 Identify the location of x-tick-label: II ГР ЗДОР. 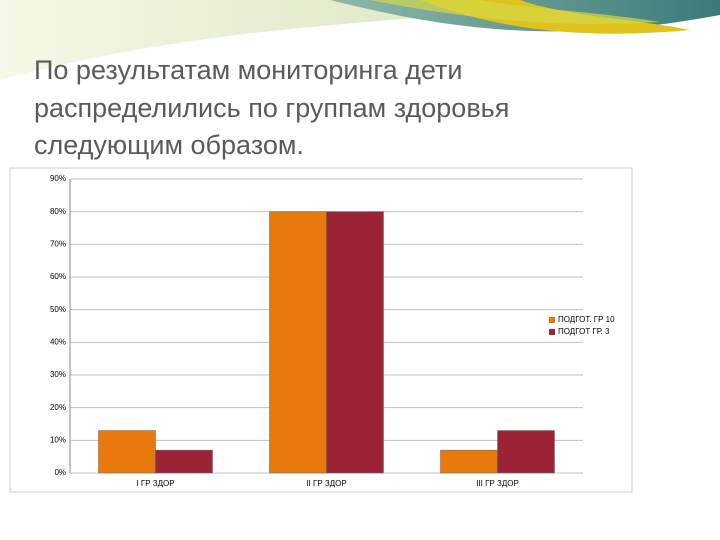
(326, 483).